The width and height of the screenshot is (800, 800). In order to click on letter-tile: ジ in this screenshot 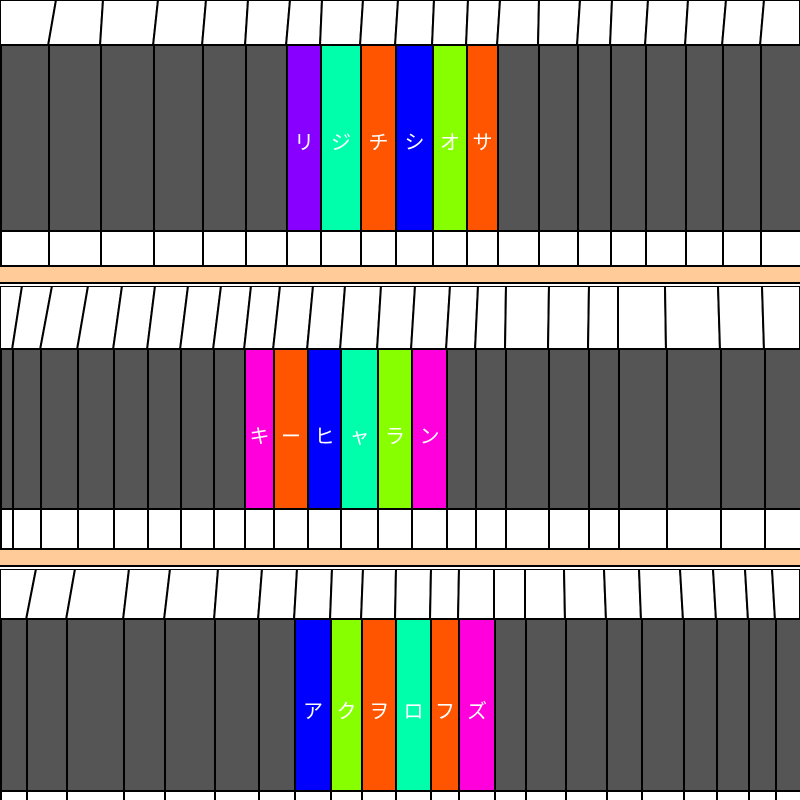, I will do `click(341, 138)`.